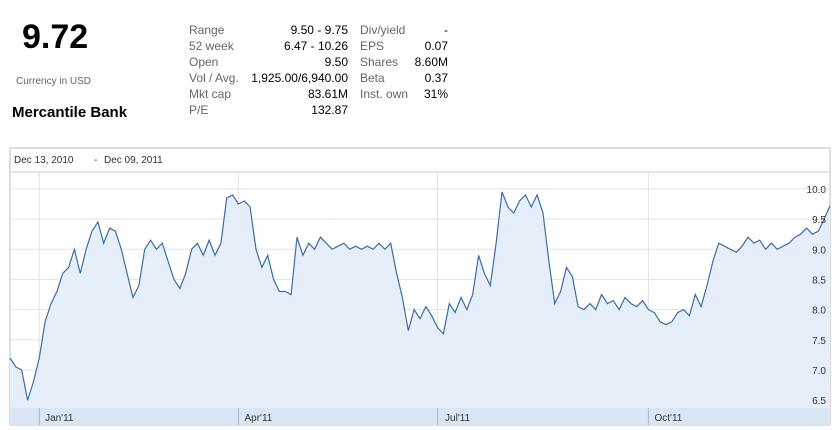  I want to click on stat-value: 9.50 - 9.75, so click(319, 30).